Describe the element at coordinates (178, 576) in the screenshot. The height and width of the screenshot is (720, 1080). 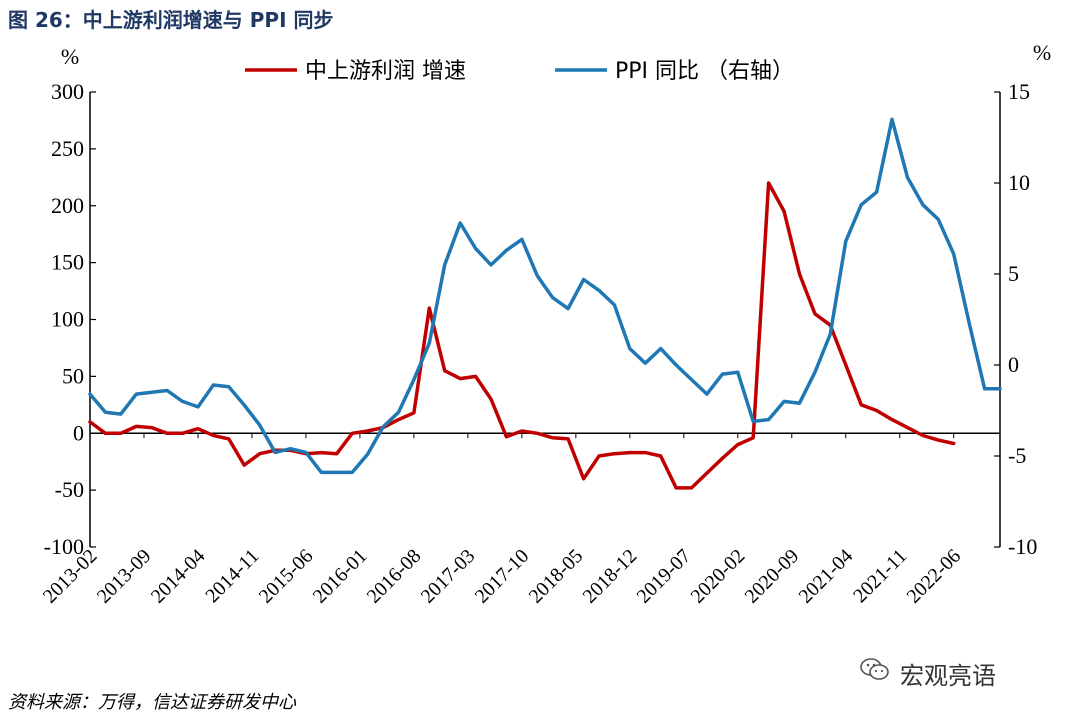
I see `x-tick-label: 2014-04` at that location.